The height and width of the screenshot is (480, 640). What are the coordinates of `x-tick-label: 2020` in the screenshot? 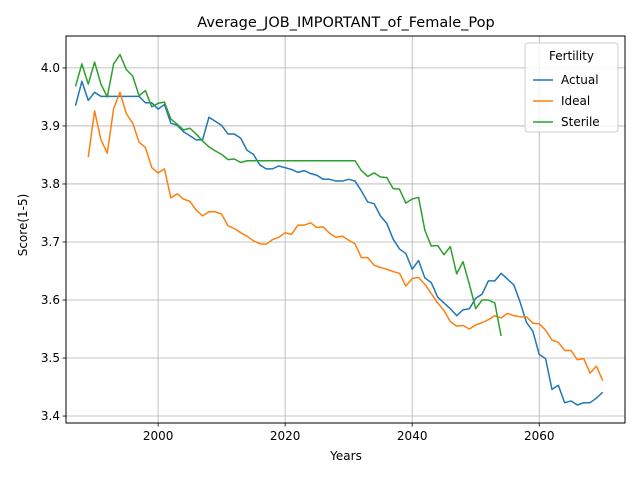 It's located at (285, 436).